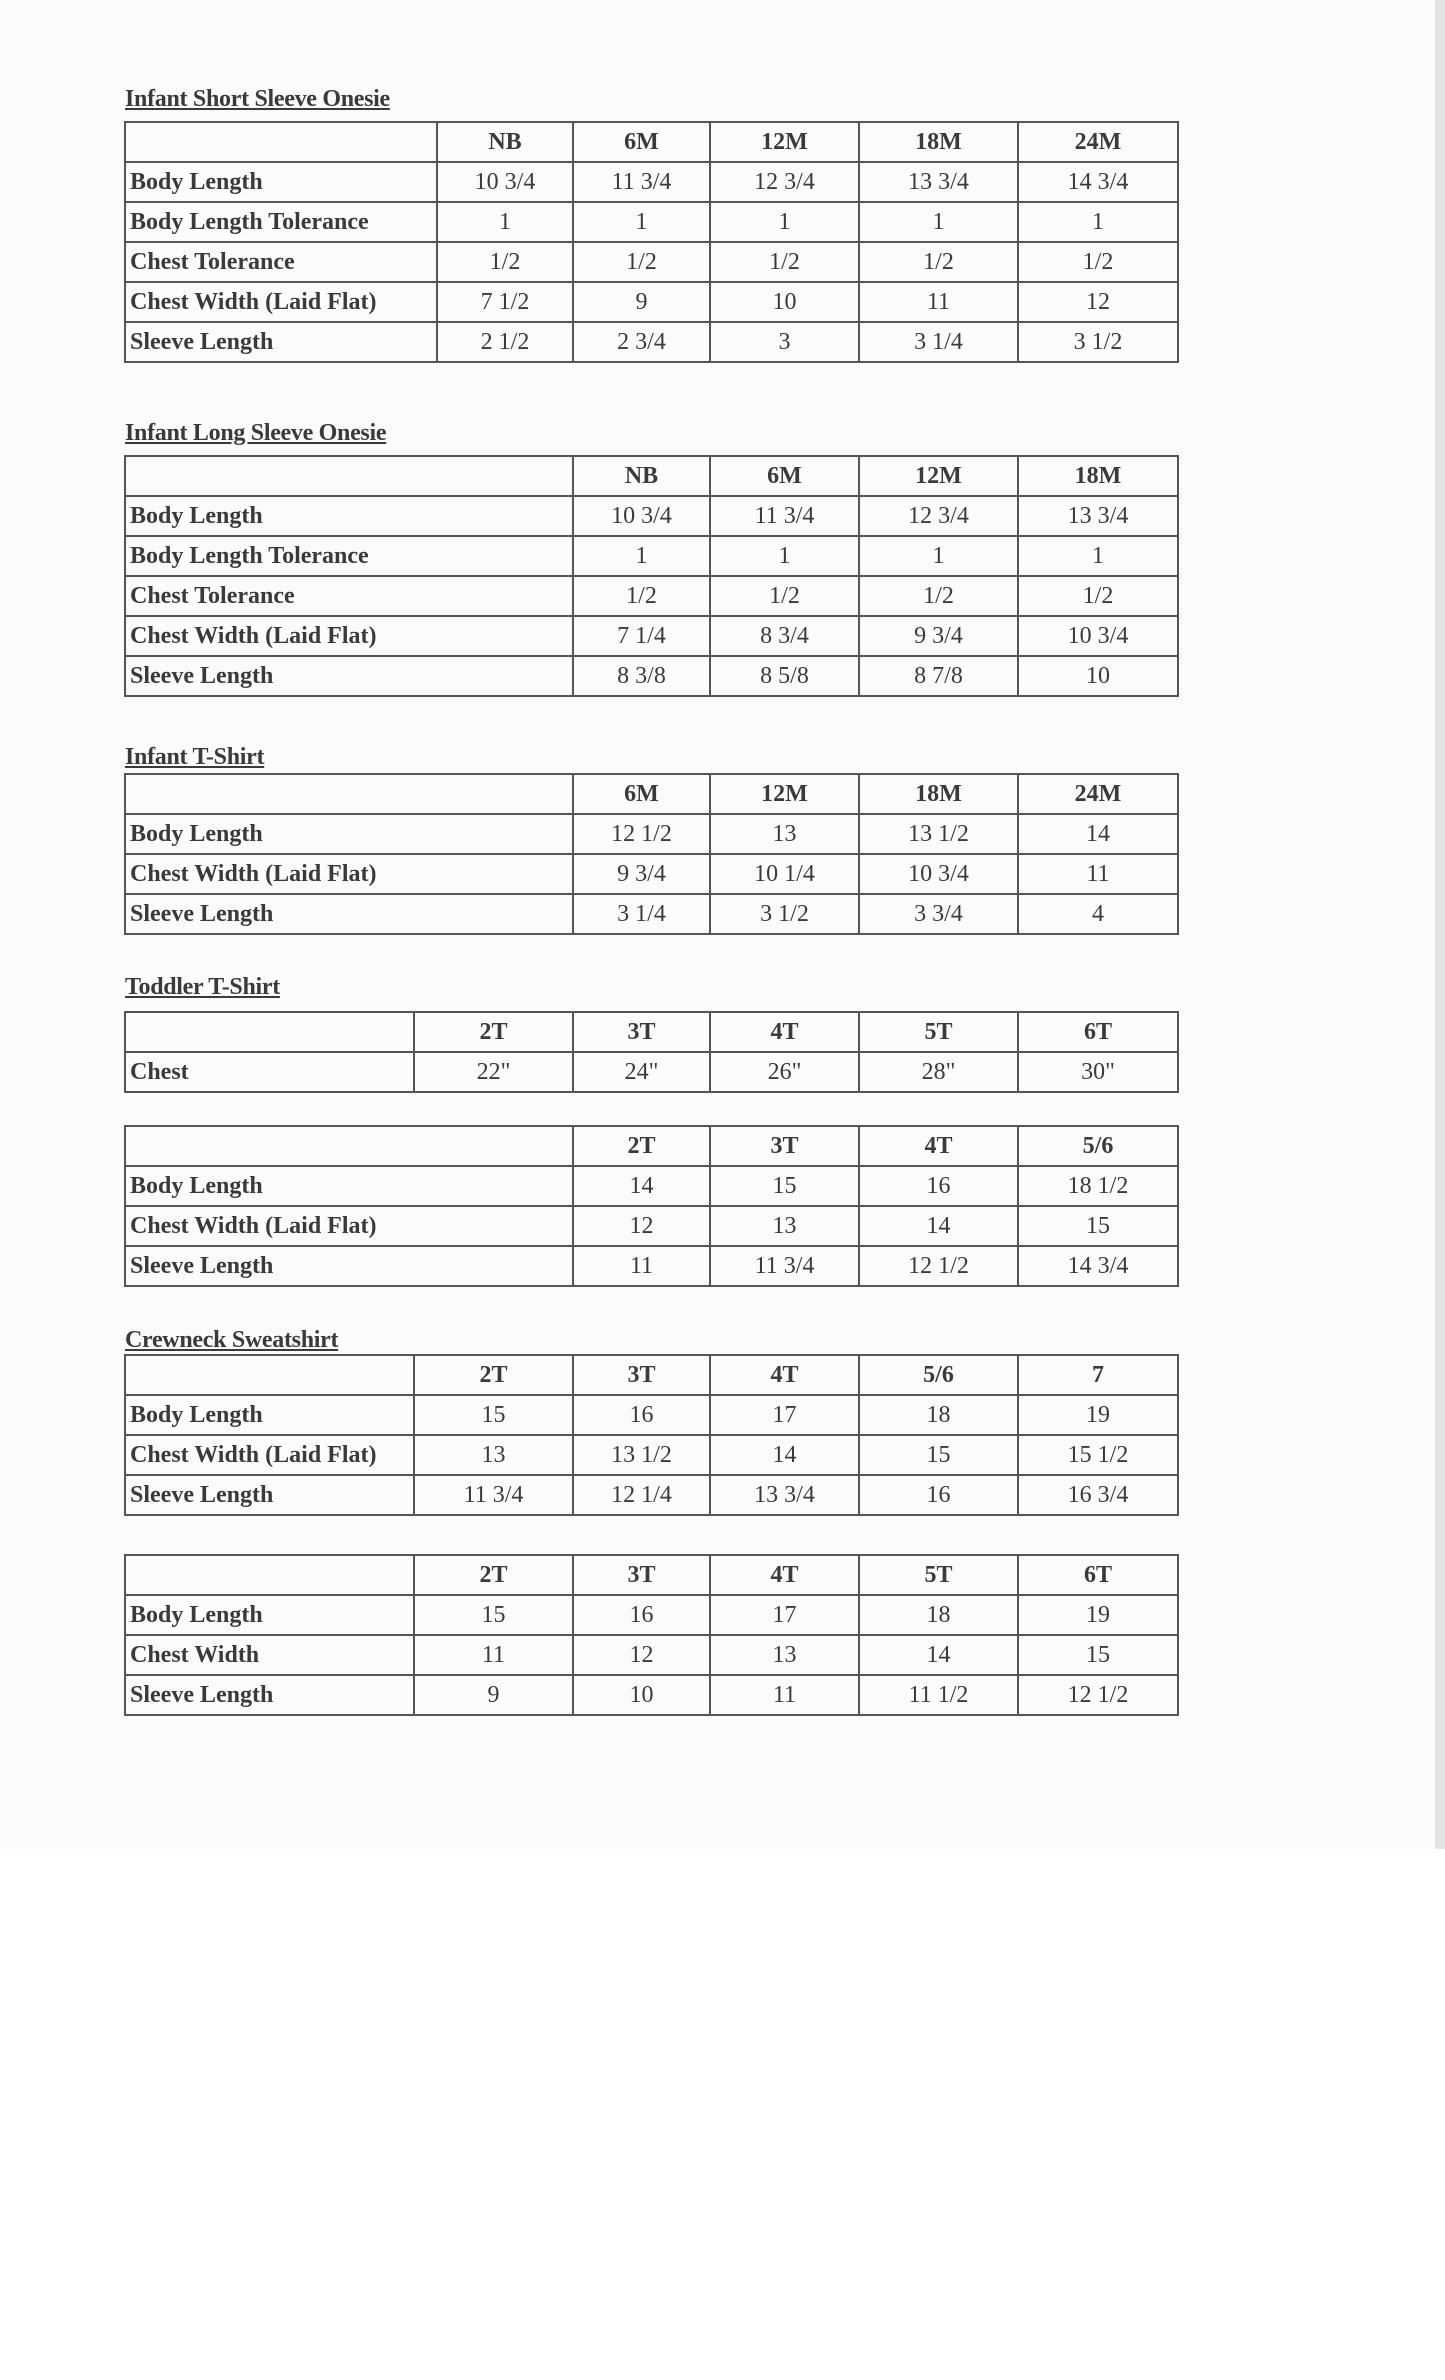 This screenshot has height=2380, width=1445. Describe the element at coordinates (938, 1655) in the screenshot. I see `measurement-cell: 14` at that location.